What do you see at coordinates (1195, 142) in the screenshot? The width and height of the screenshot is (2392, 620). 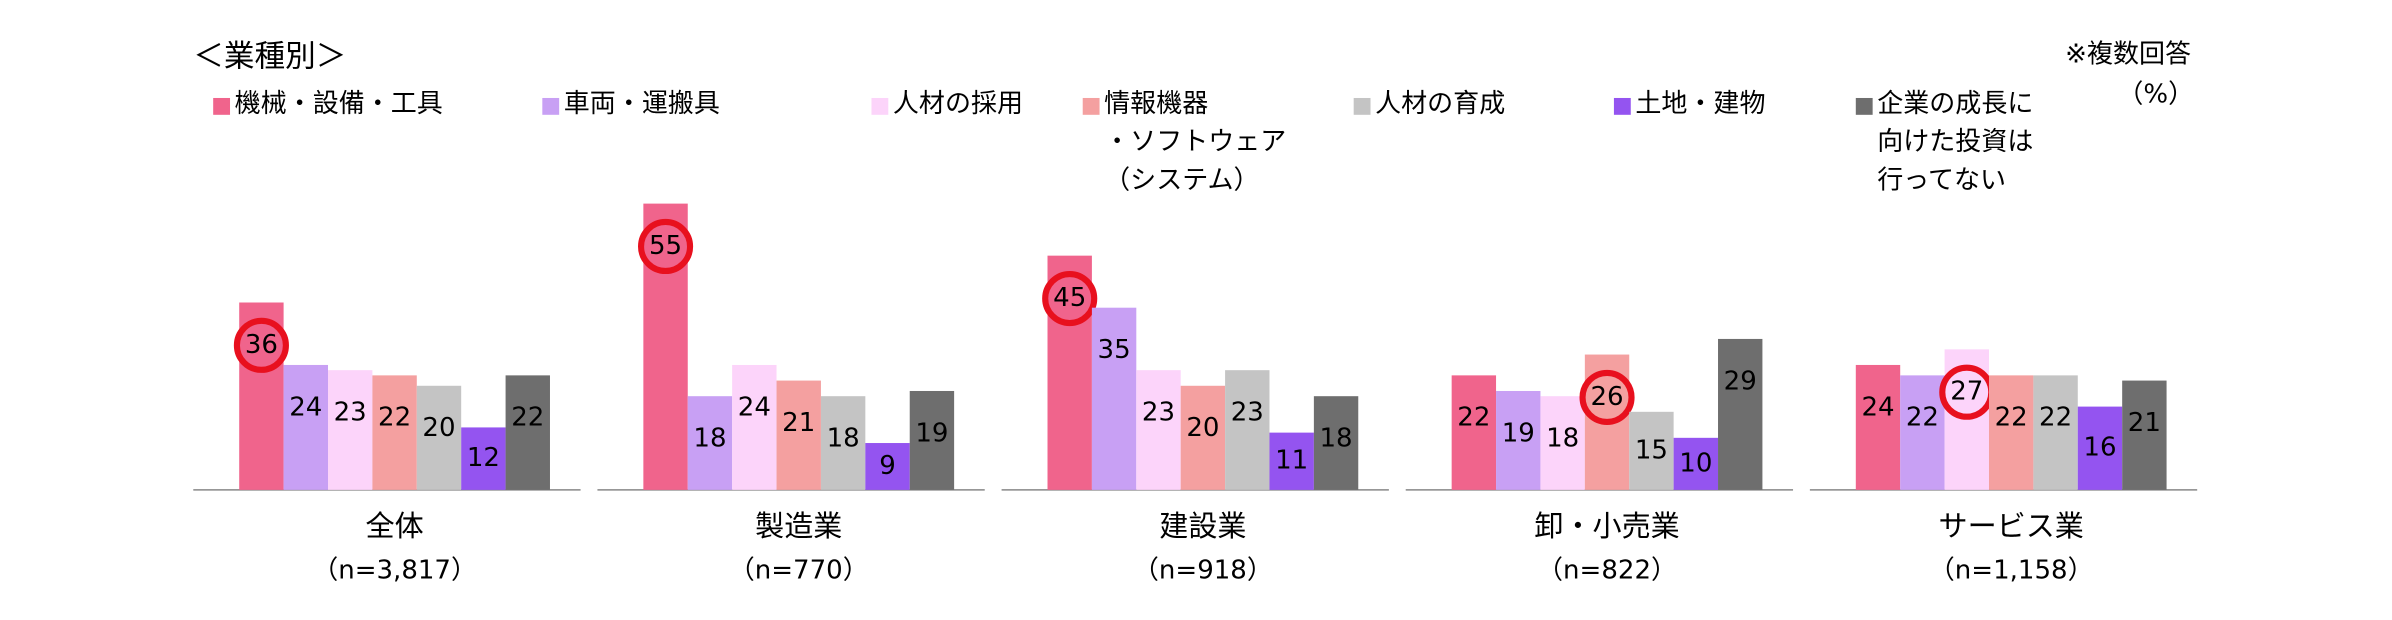 I see `legend-item: 情報機器 ・ソフトウェア （システム）` at bounding box center [1195, 142].